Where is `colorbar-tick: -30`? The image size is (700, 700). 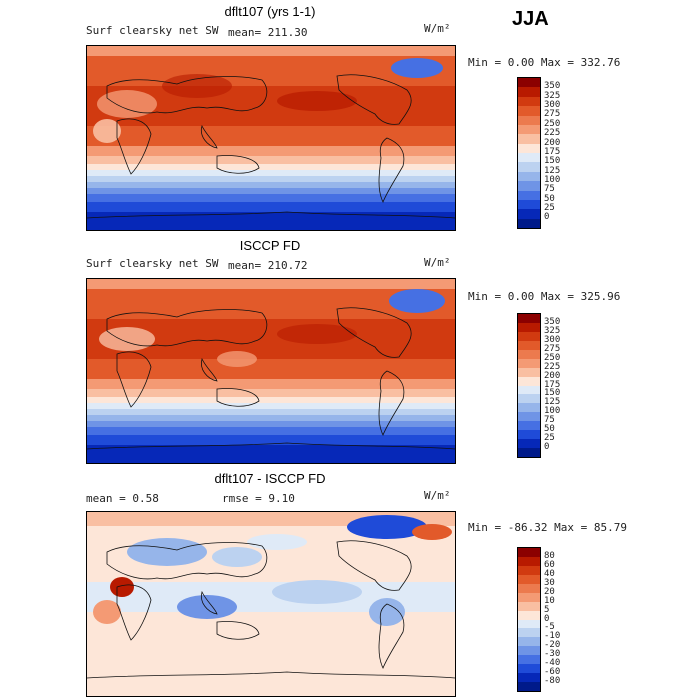
colorbar-tick: -30 is located at coordinates (552, 654).